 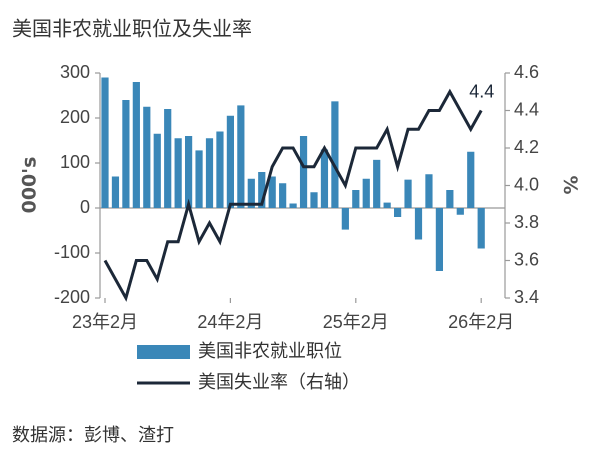 What do you see at coordinates (72, 297) in the screenshot?
I see `y-tick-label: -200` at bounding box center [72, 297].